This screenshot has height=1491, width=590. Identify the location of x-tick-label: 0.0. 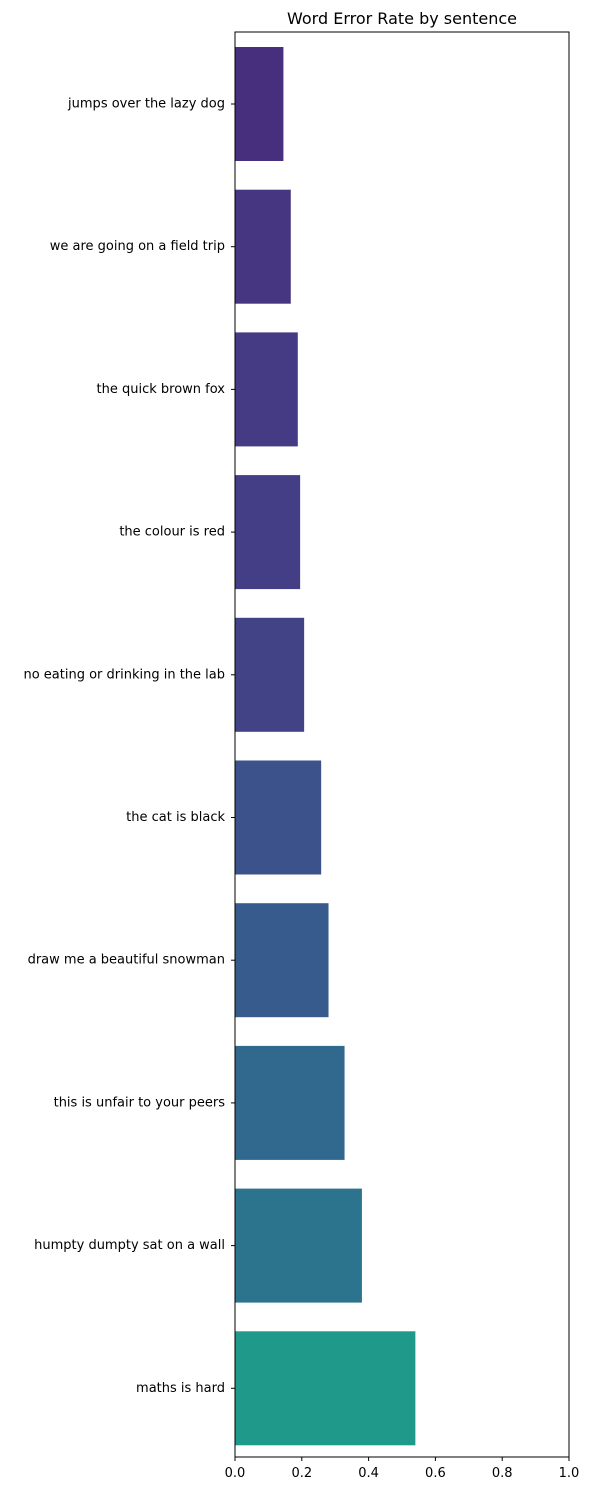
(235, 1473).